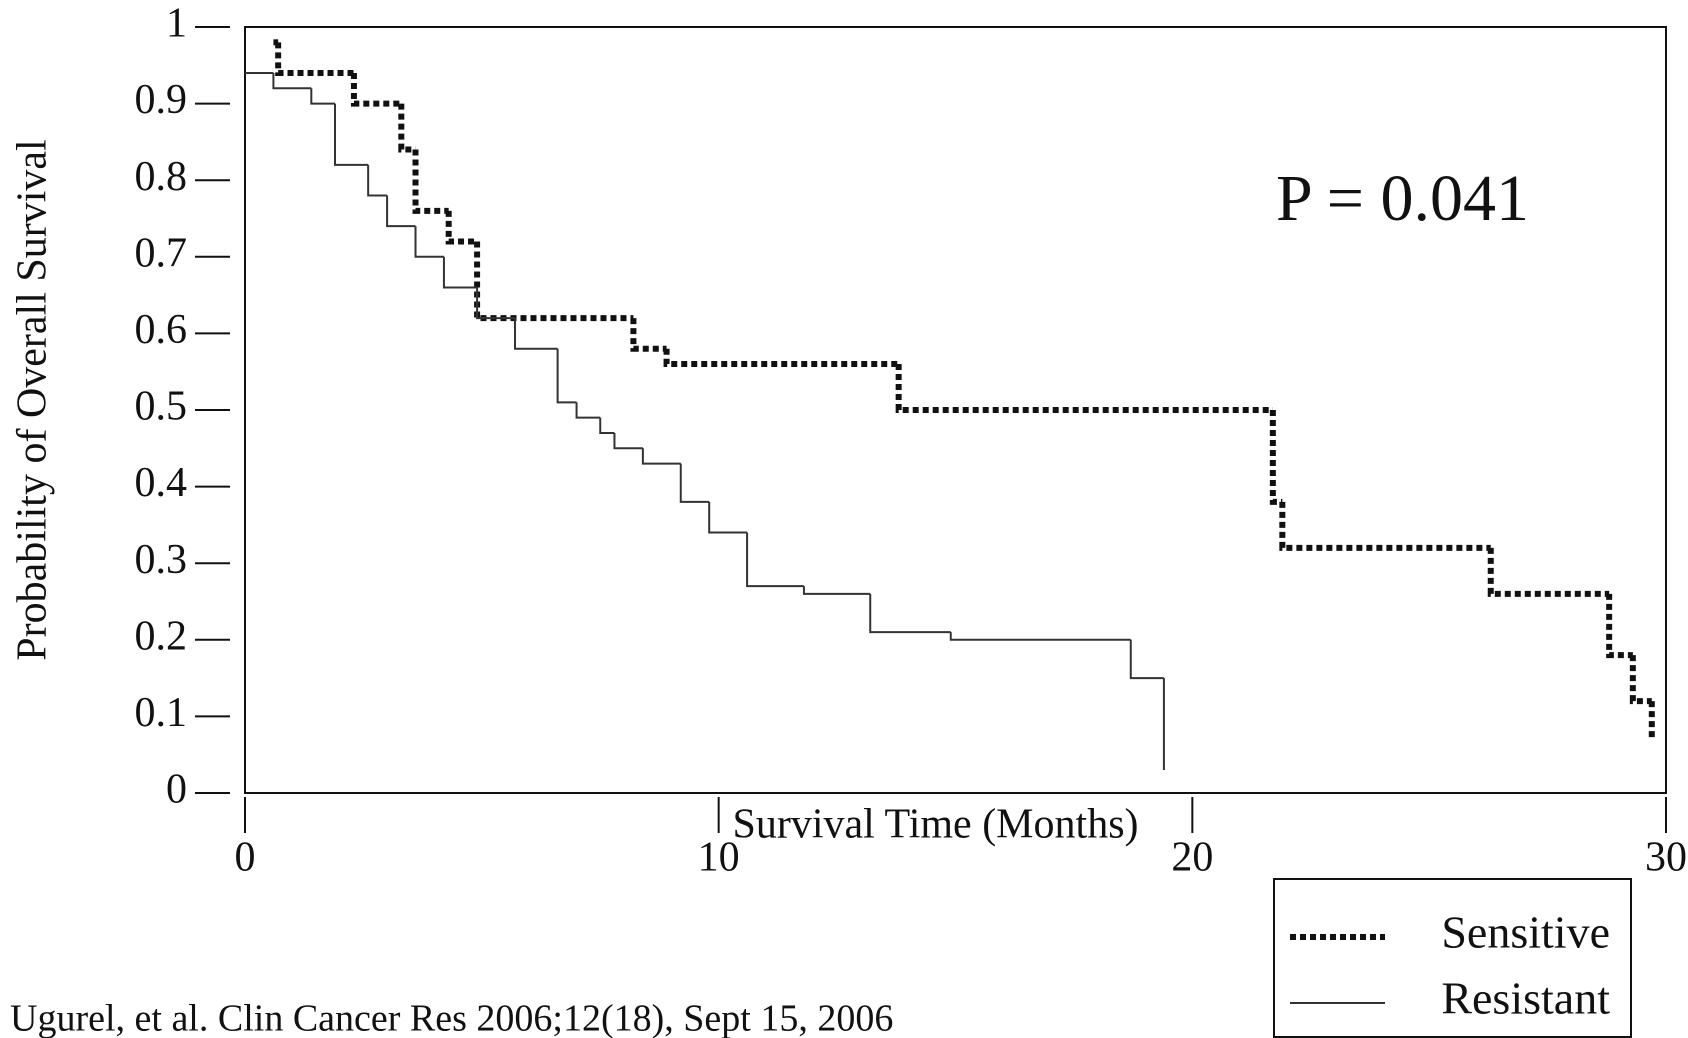  Describe the element at coordinates (1666, 858) in the screenshot. I see `x-tick-label: 30` at that location.